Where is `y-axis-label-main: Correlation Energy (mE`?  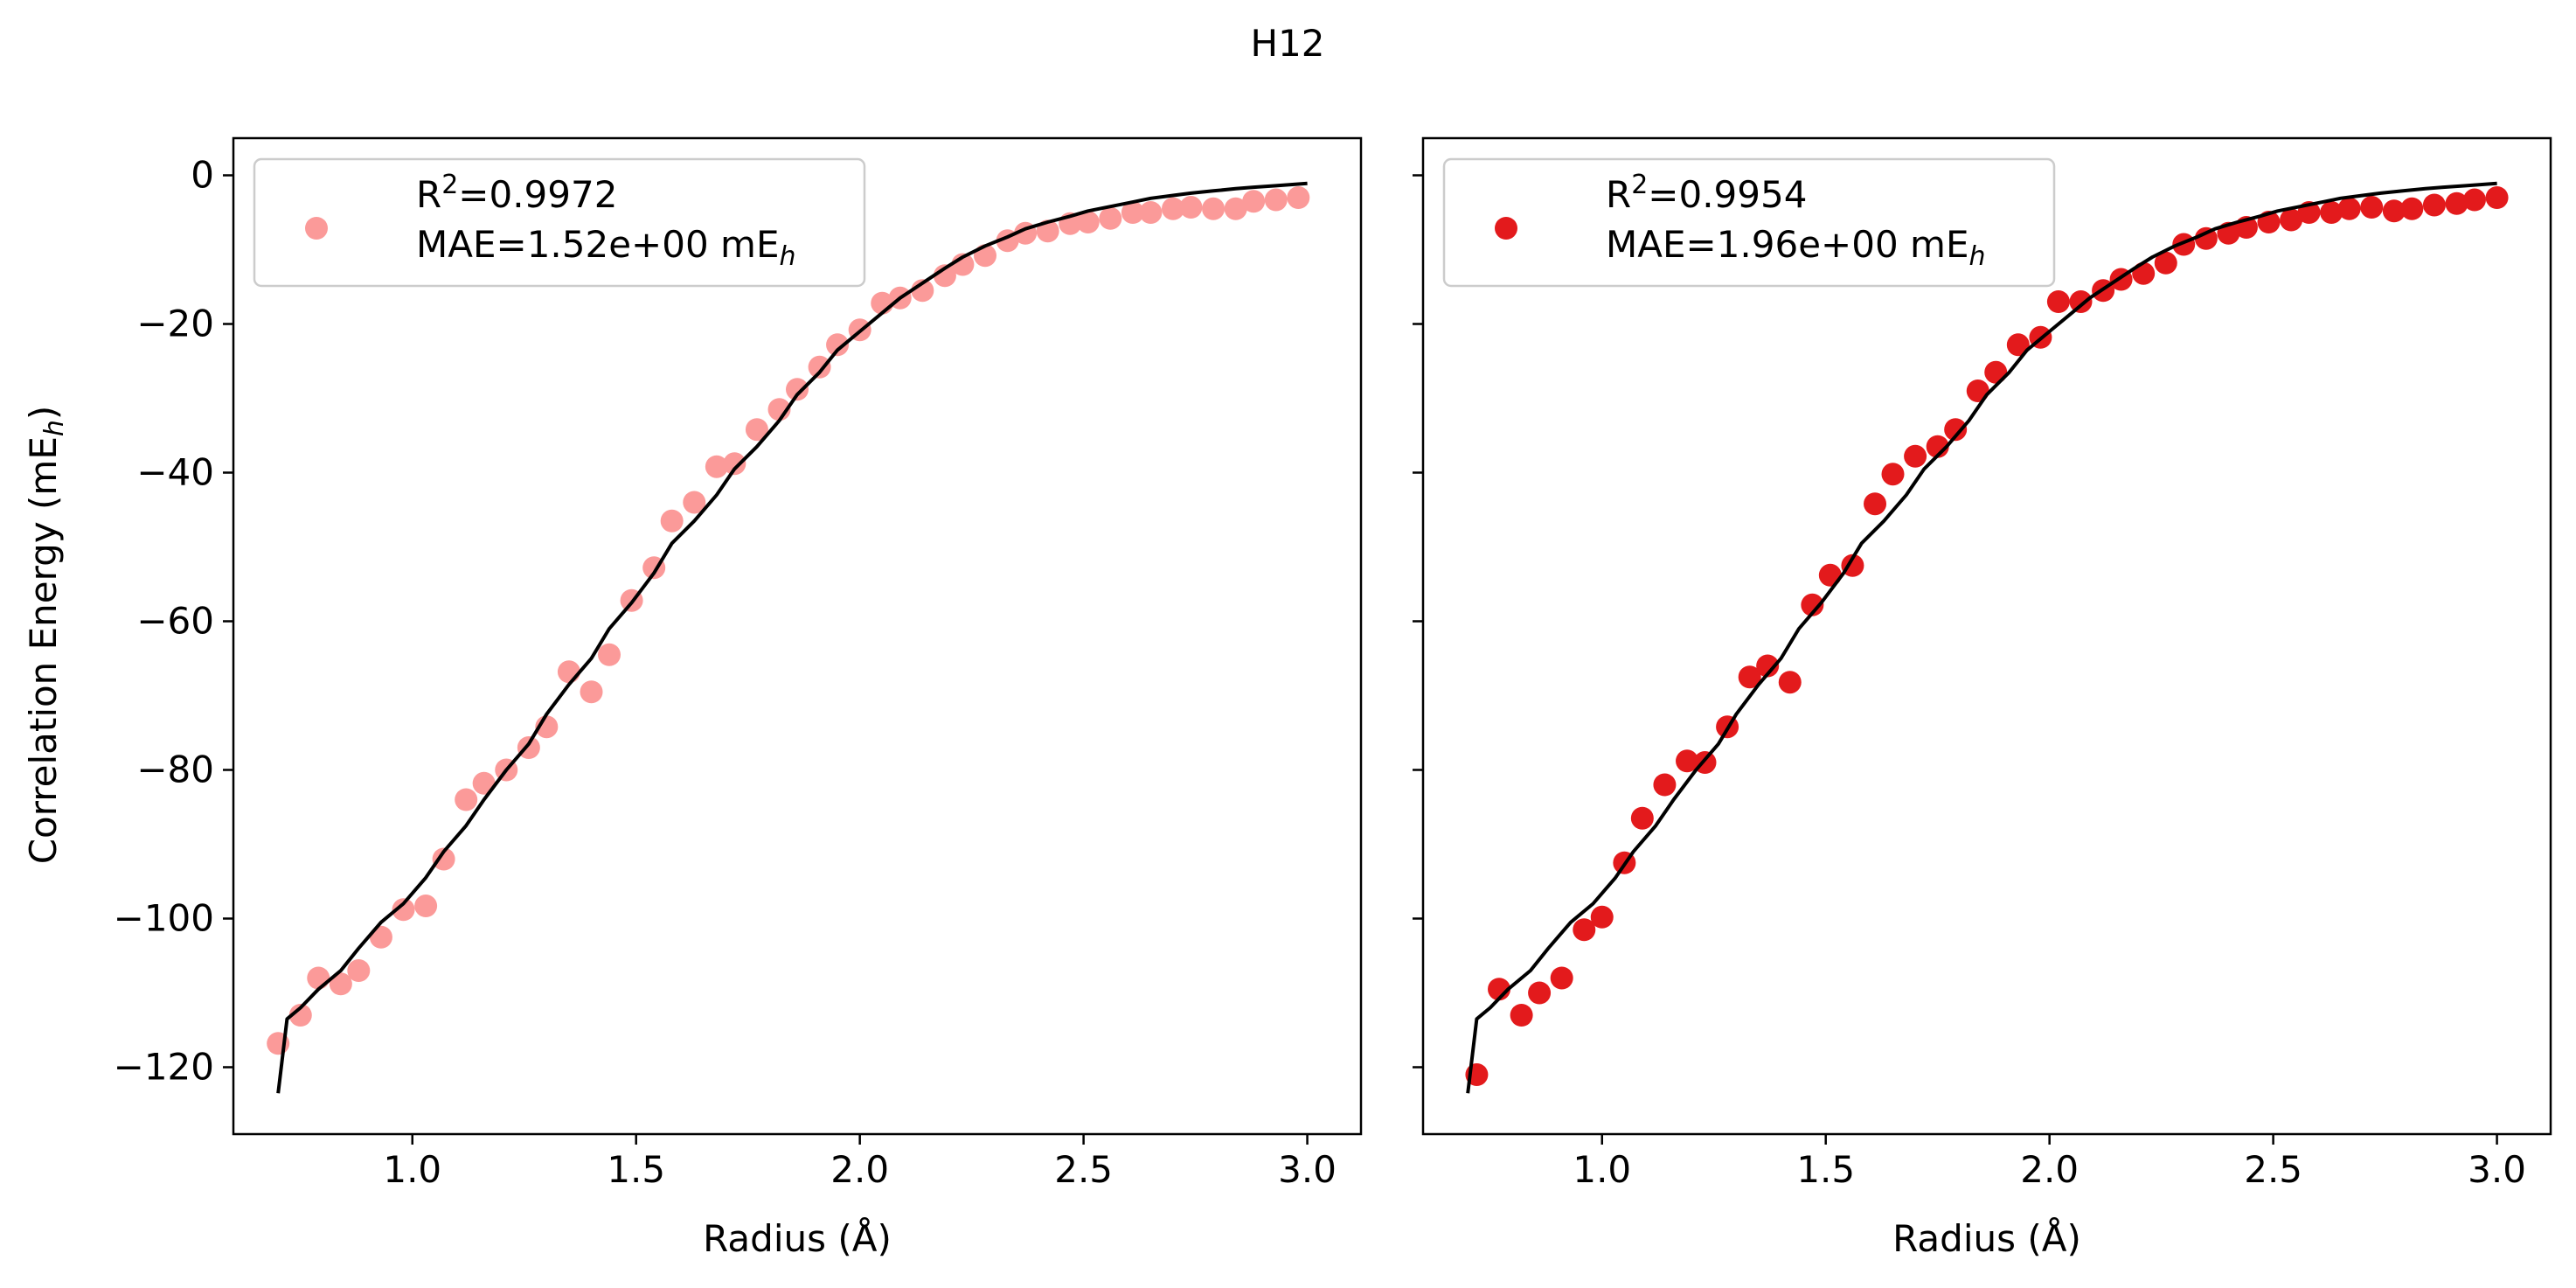 y-axis-label-main: Correlation Energy (mE is located at coordinates (43, 650).